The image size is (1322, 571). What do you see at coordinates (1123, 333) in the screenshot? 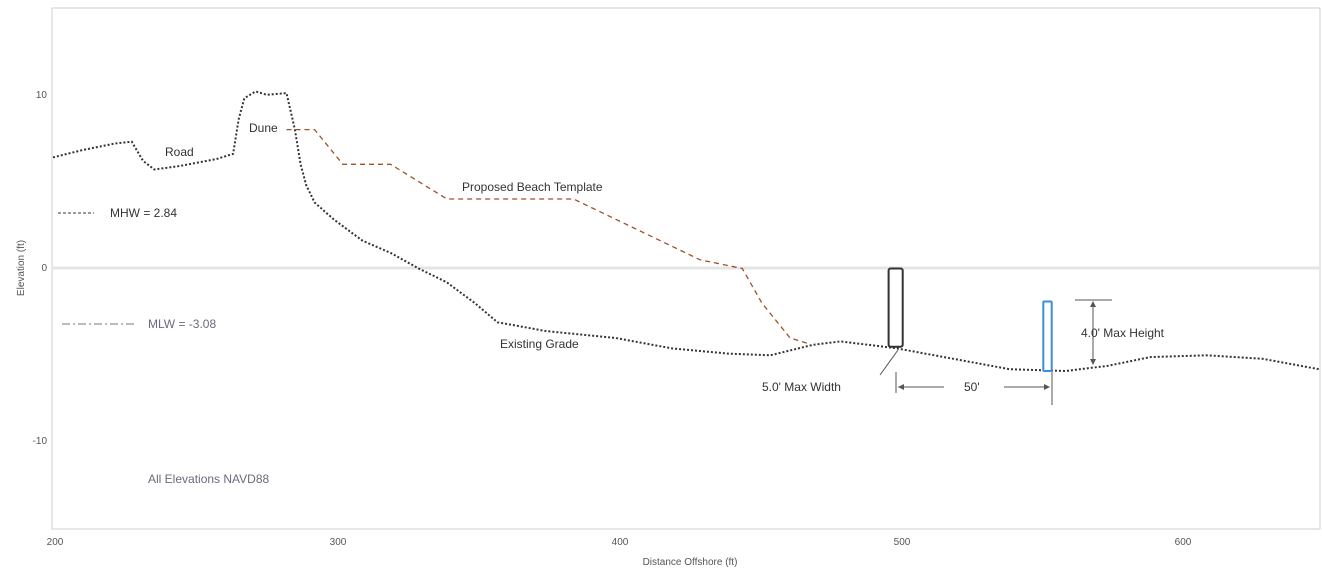
I see `max-height-label: 4.0' Max Height` at bounding box center [1123, 333].